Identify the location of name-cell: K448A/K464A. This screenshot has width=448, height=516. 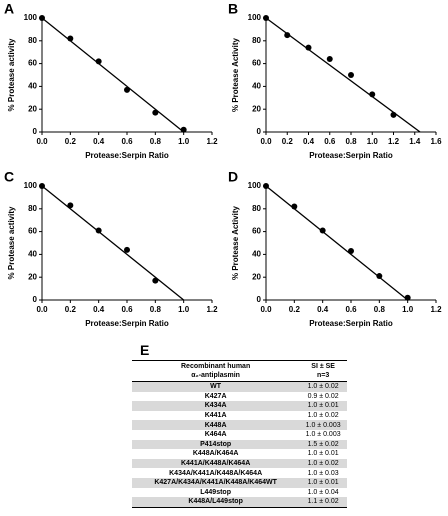
(215, 454).